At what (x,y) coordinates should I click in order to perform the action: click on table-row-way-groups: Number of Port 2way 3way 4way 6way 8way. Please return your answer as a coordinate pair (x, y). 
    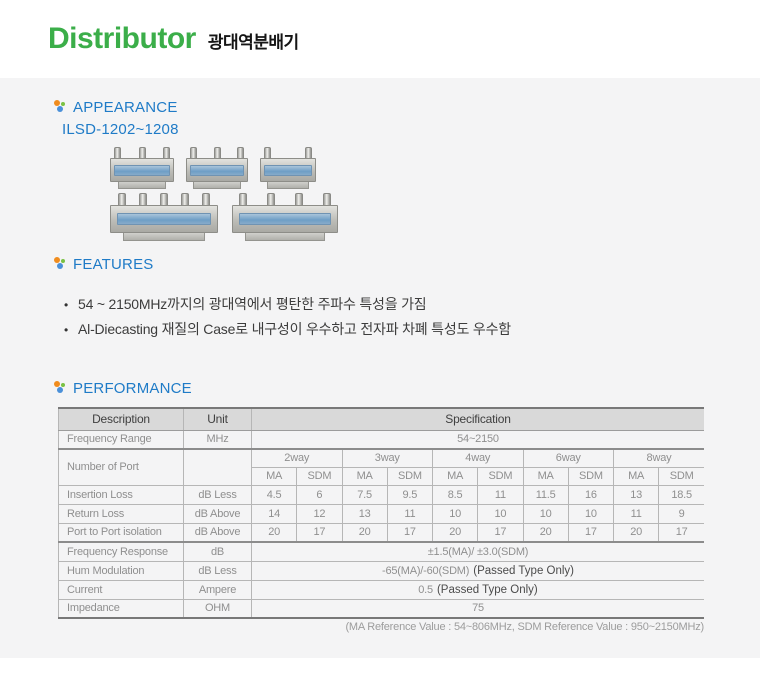
    Looking at the image, I should click on (381, 467).